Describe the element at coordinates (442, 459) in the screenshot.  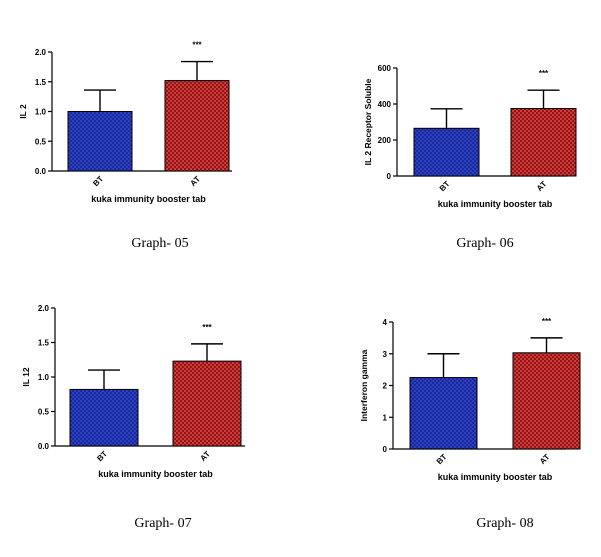
I see `chart-4-x-tick-label: BT` at that location.